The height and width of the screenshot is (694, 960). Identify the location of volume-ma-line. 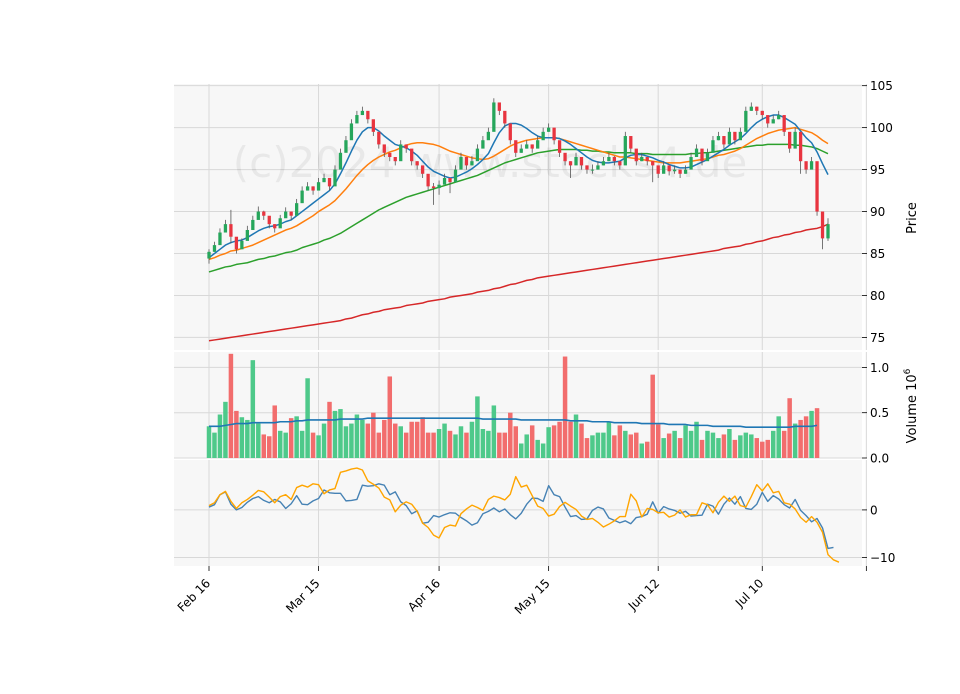
(513, 422).